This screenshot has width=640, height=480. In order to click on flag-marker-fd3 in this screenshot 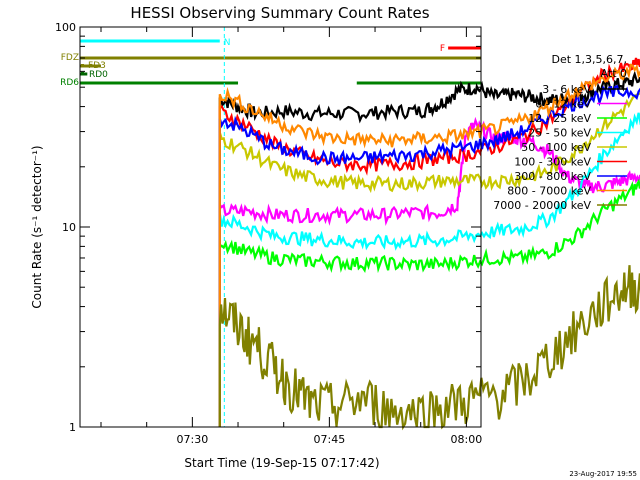, I will do `click(82, 65)`.